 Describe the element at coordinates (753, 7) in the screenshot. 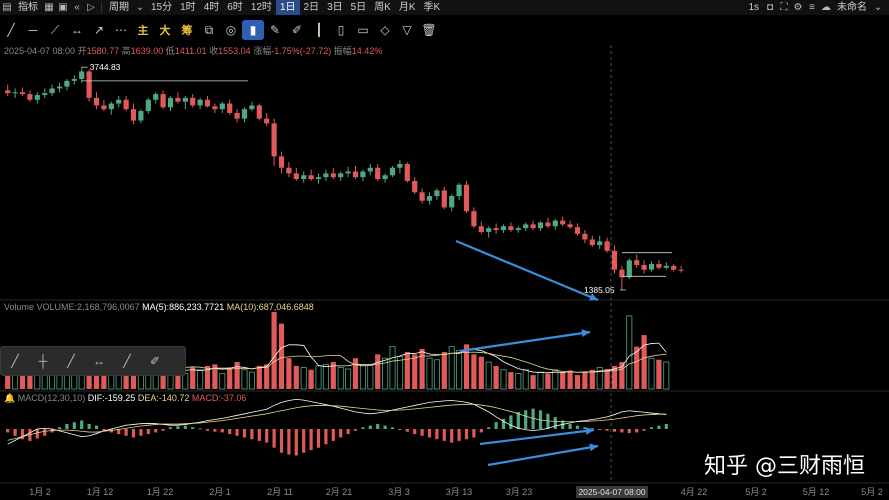

I see `interval-label: 1s` at that location.